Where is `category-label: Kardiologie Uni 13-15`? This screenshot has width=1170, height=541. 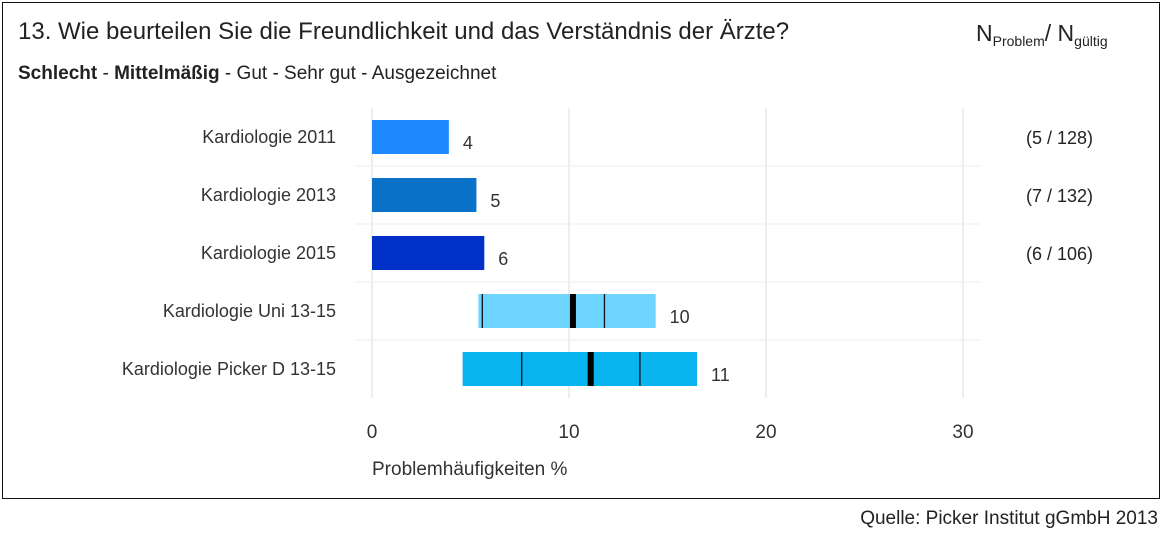
category-label: Kardiologie Uni 13-15 is located at coordinates (249, 311).